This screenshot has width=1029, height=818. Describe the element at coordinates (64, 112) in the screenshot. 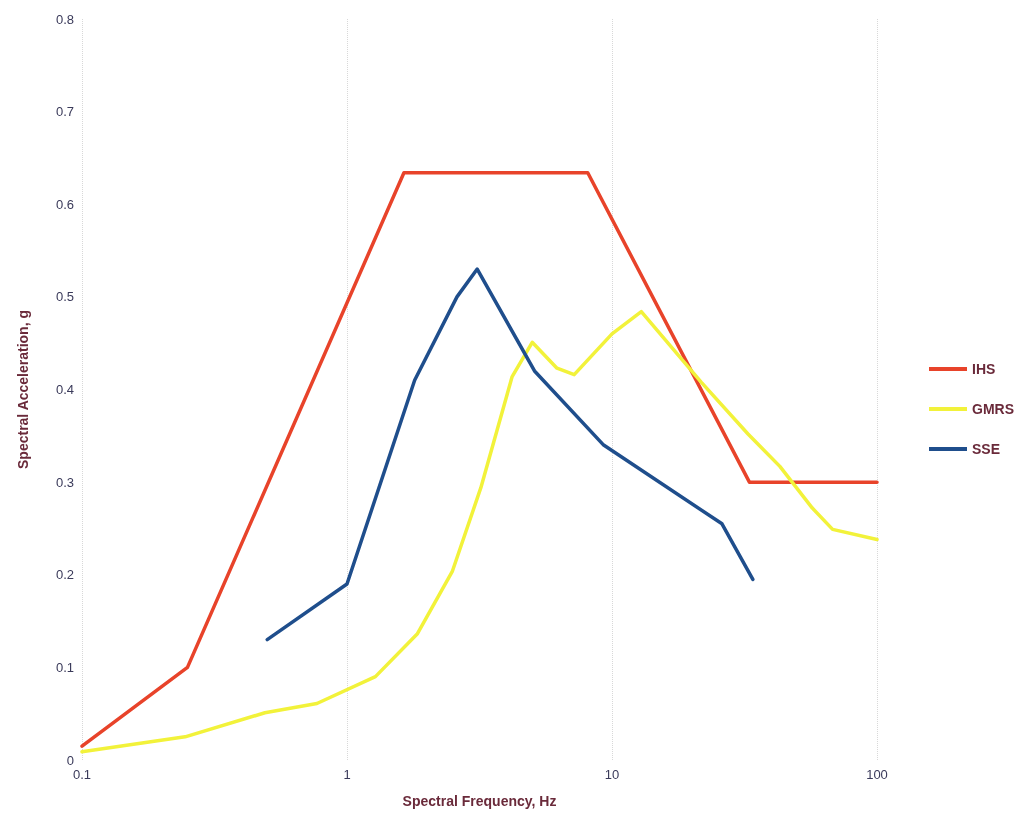

I see `y-tick-label: 0.7` at that location.